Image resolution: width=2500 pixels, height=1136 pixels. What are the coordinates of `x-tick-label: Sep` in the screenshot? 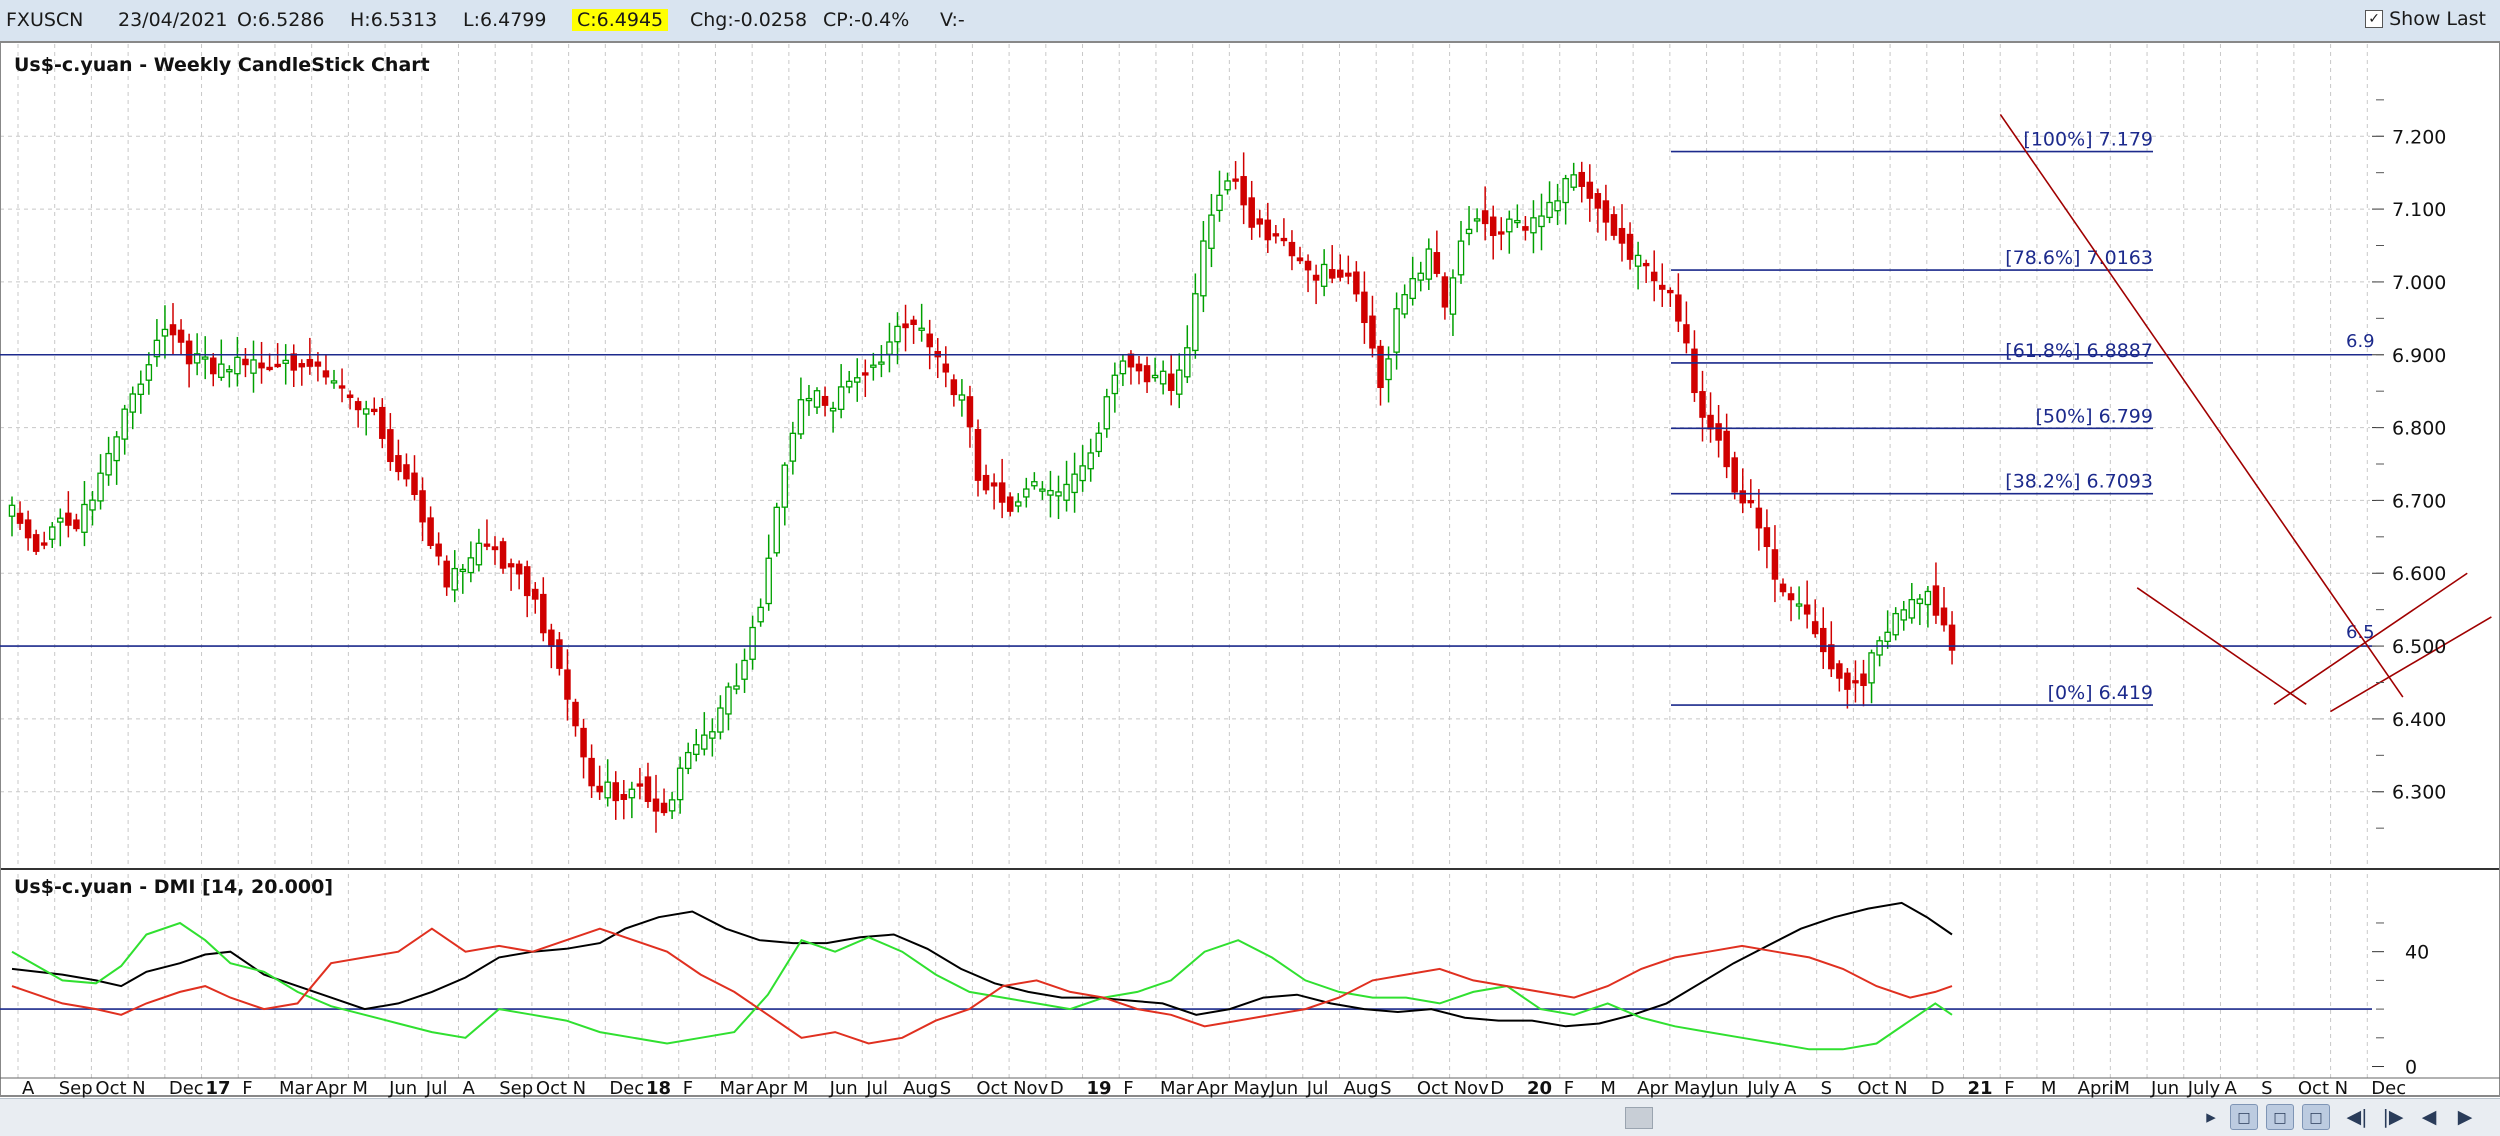 It's located at (76, 1088).